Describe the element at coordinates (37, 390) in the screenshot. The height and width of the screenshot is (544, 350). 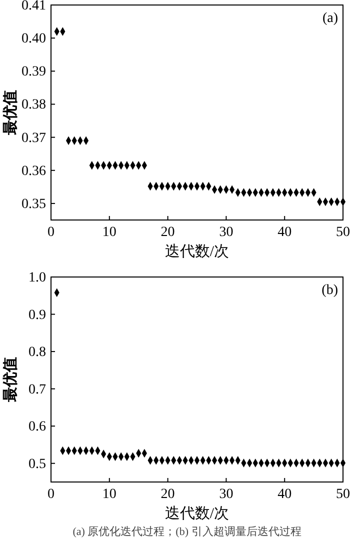
I see `y-tick-label: 0.7` at that location.